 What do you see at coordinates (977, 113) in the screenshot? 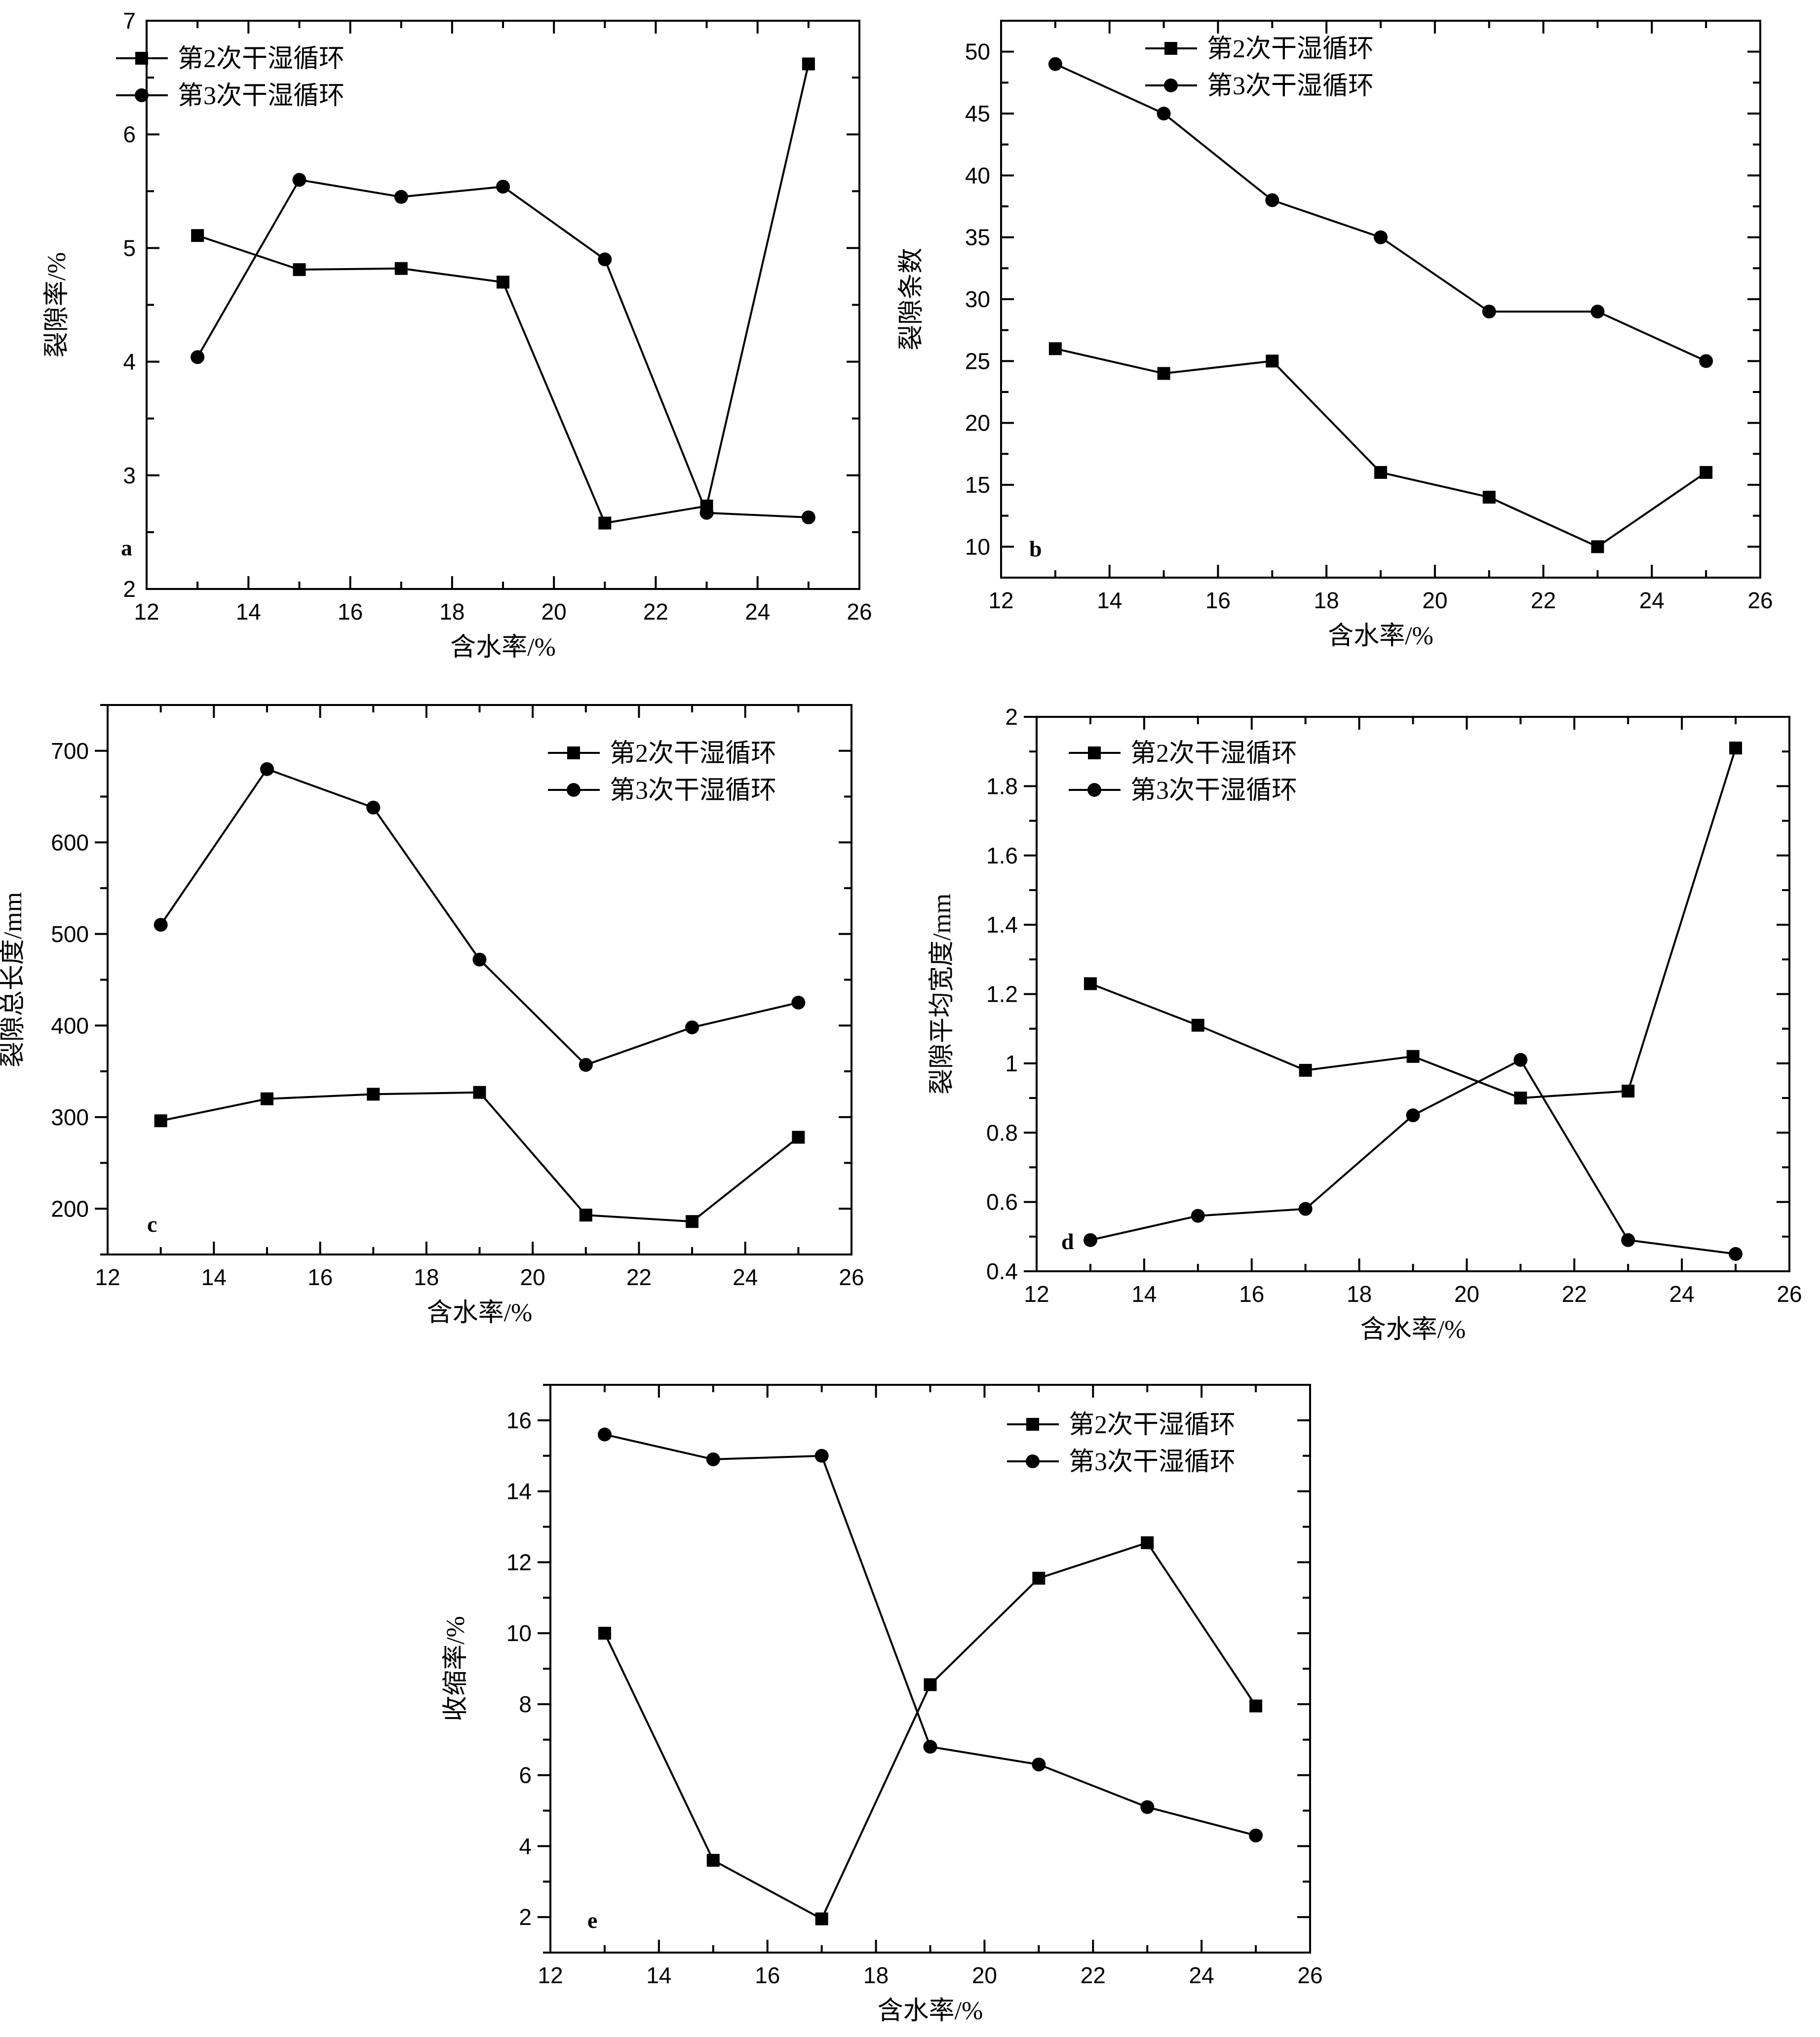
I see `y-tick-label: 45` at bounding box center [977, 113].